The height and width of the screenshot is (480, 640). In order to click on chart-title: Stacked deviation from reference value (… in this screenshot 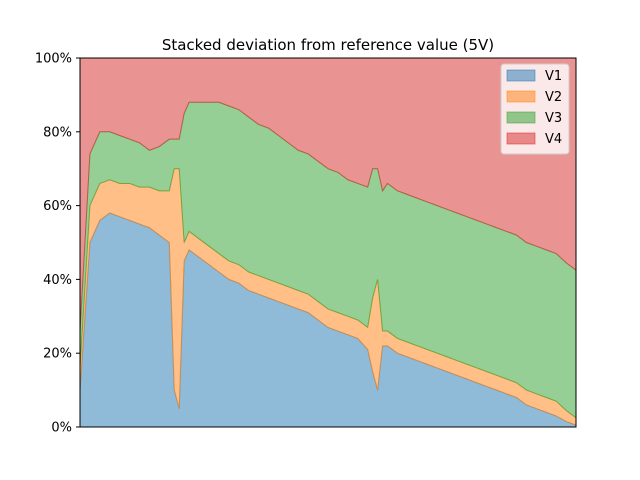, I will do `click(328, 45)`.